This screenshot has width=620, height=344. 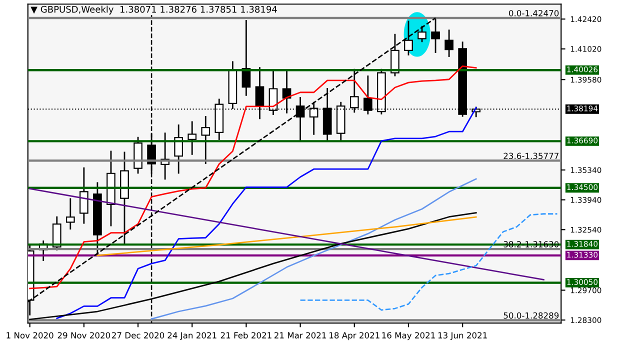 What do you see at coordinates (531, 315) in the screenshot?
I see `annotation: 50.0-1.28289` at bounding box center [531, 315].